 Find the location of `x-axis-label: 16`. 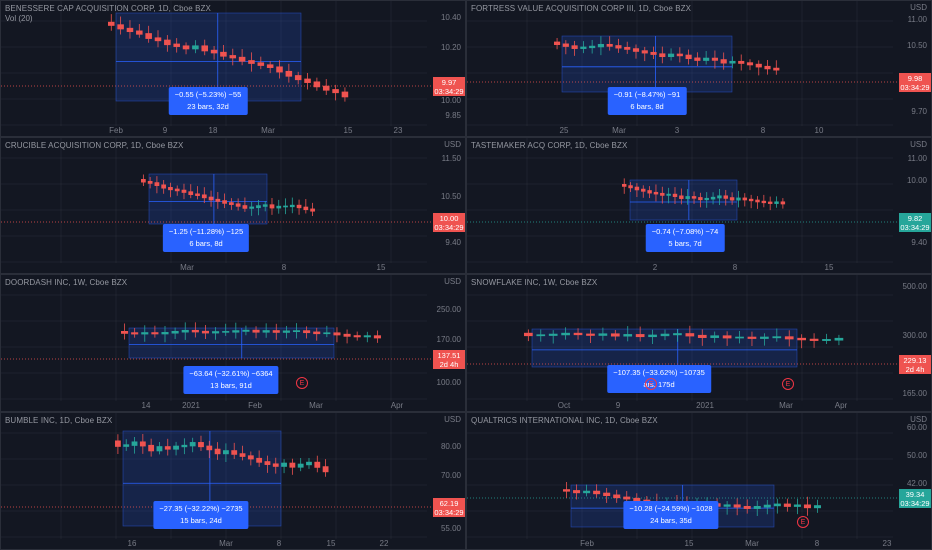

x-axis-label: 16 is located at coordinates (132, 543).